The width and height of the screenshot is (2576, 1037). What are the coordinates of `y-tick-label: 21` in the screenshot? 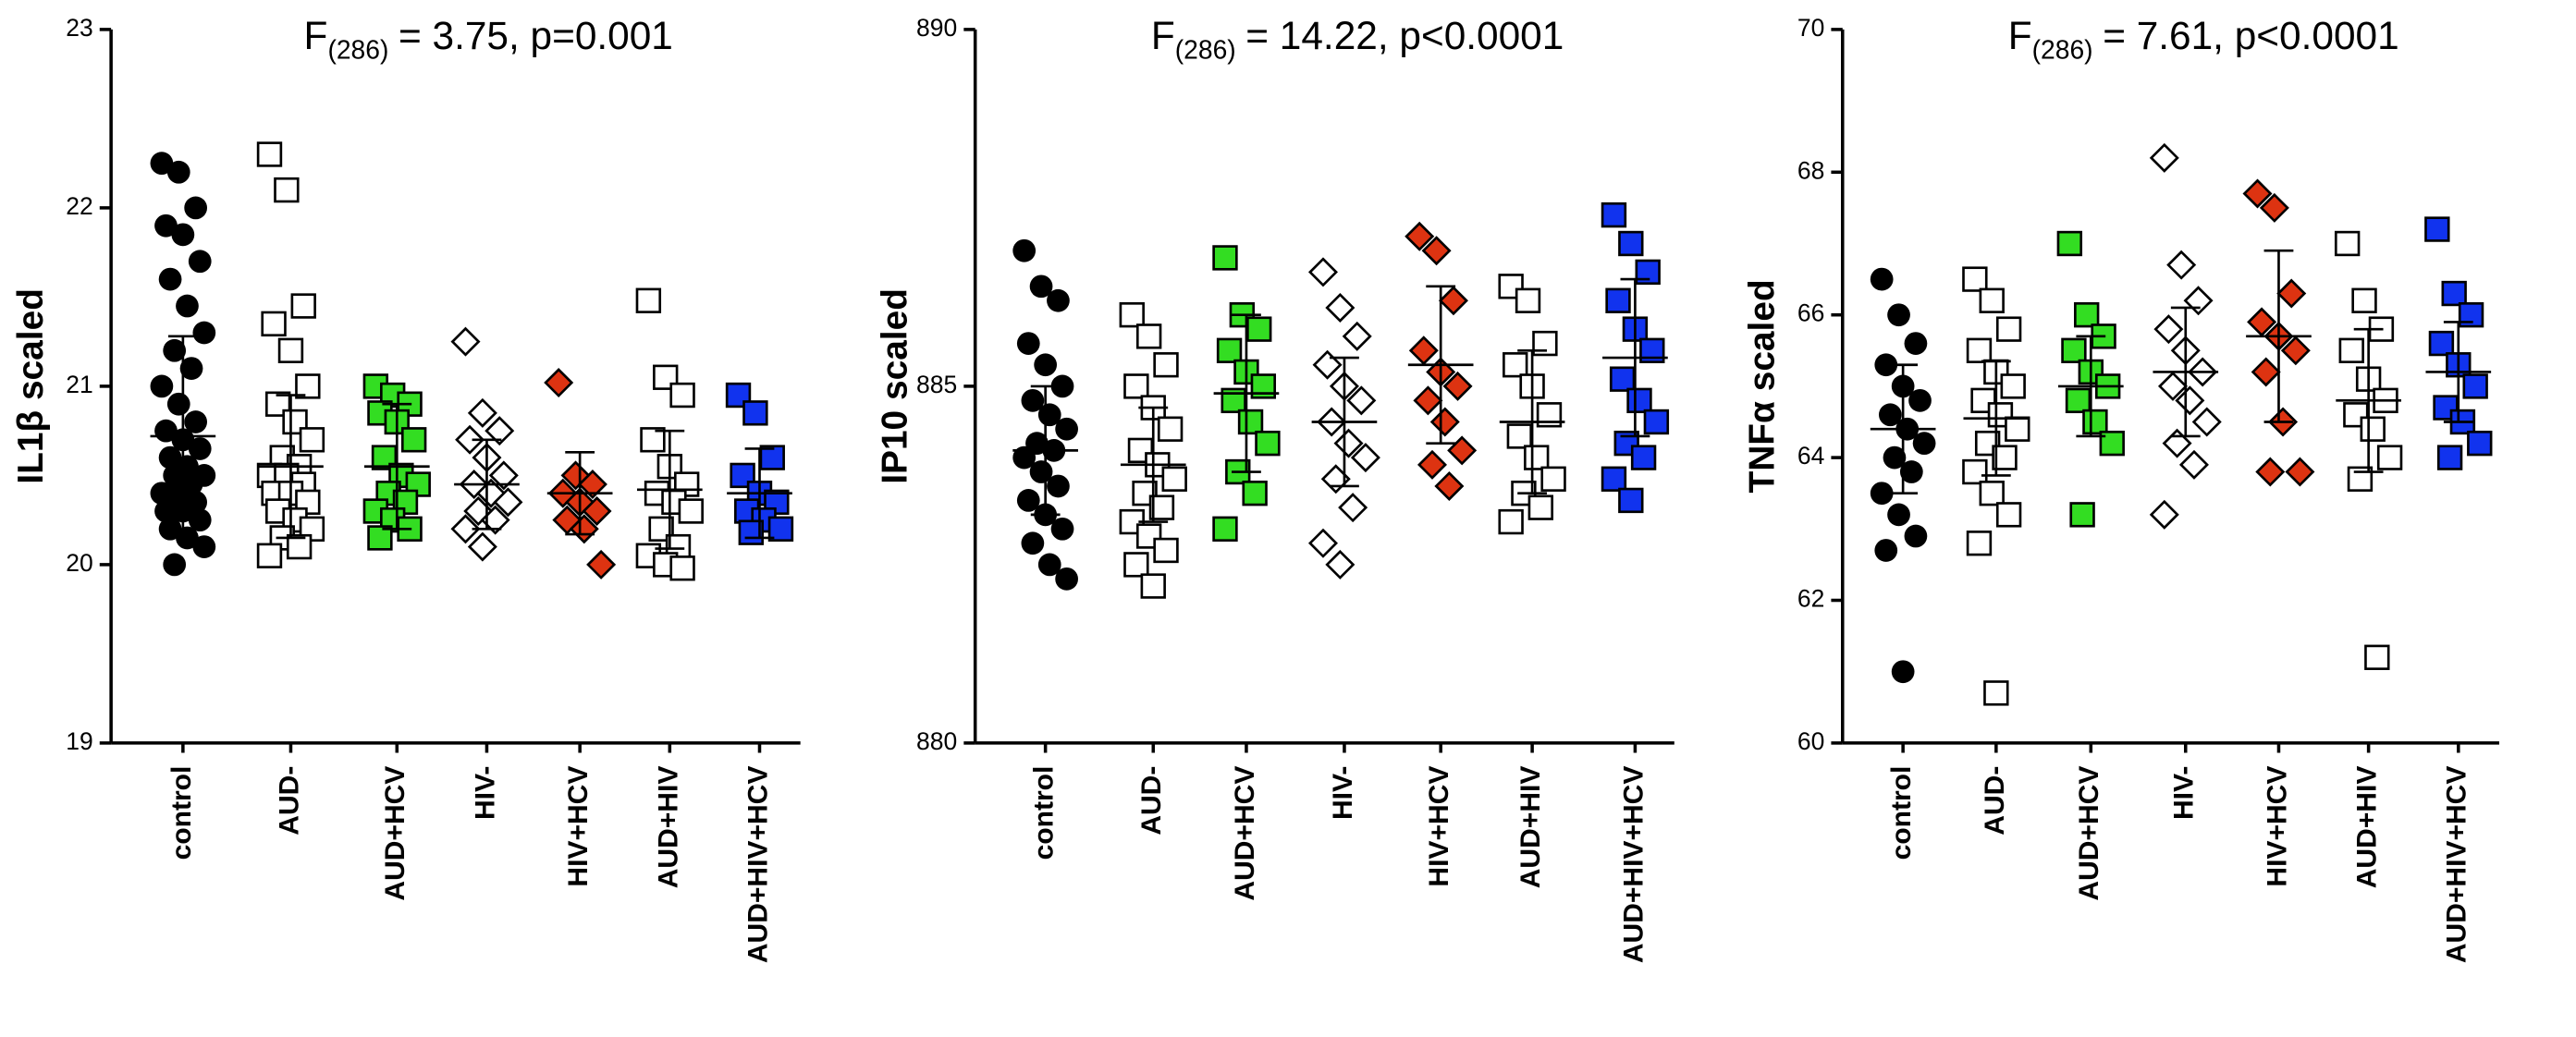 It's located at (79, 384).